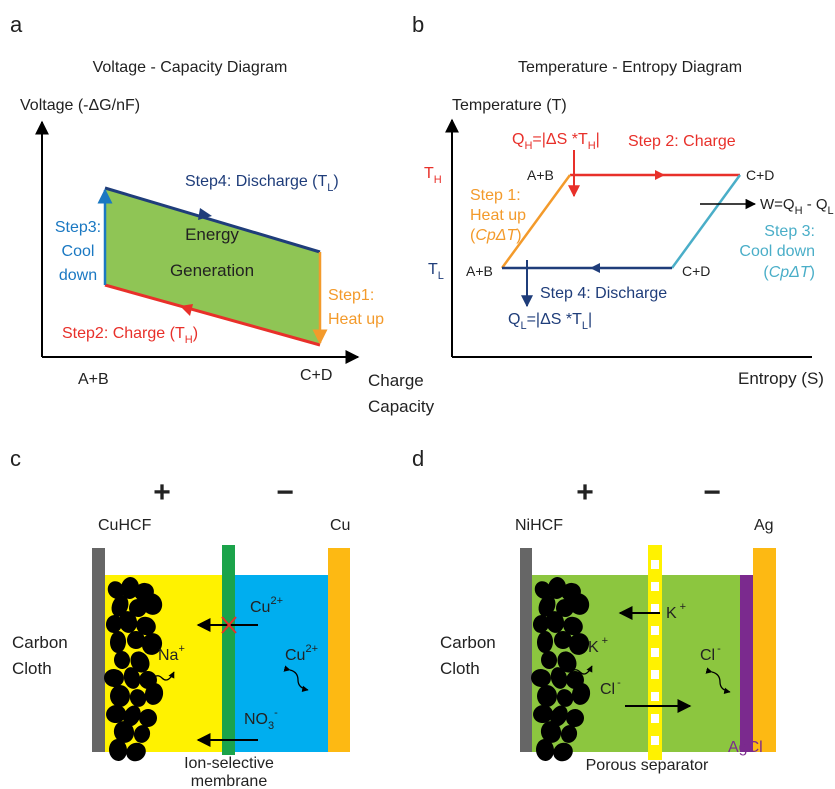 The image size is (835, 789). What do you see at coordinates (262, 183) in the screenshot?
I see `step4-label: Step4: Discharge (TL)` at bounding box center [262, 183].